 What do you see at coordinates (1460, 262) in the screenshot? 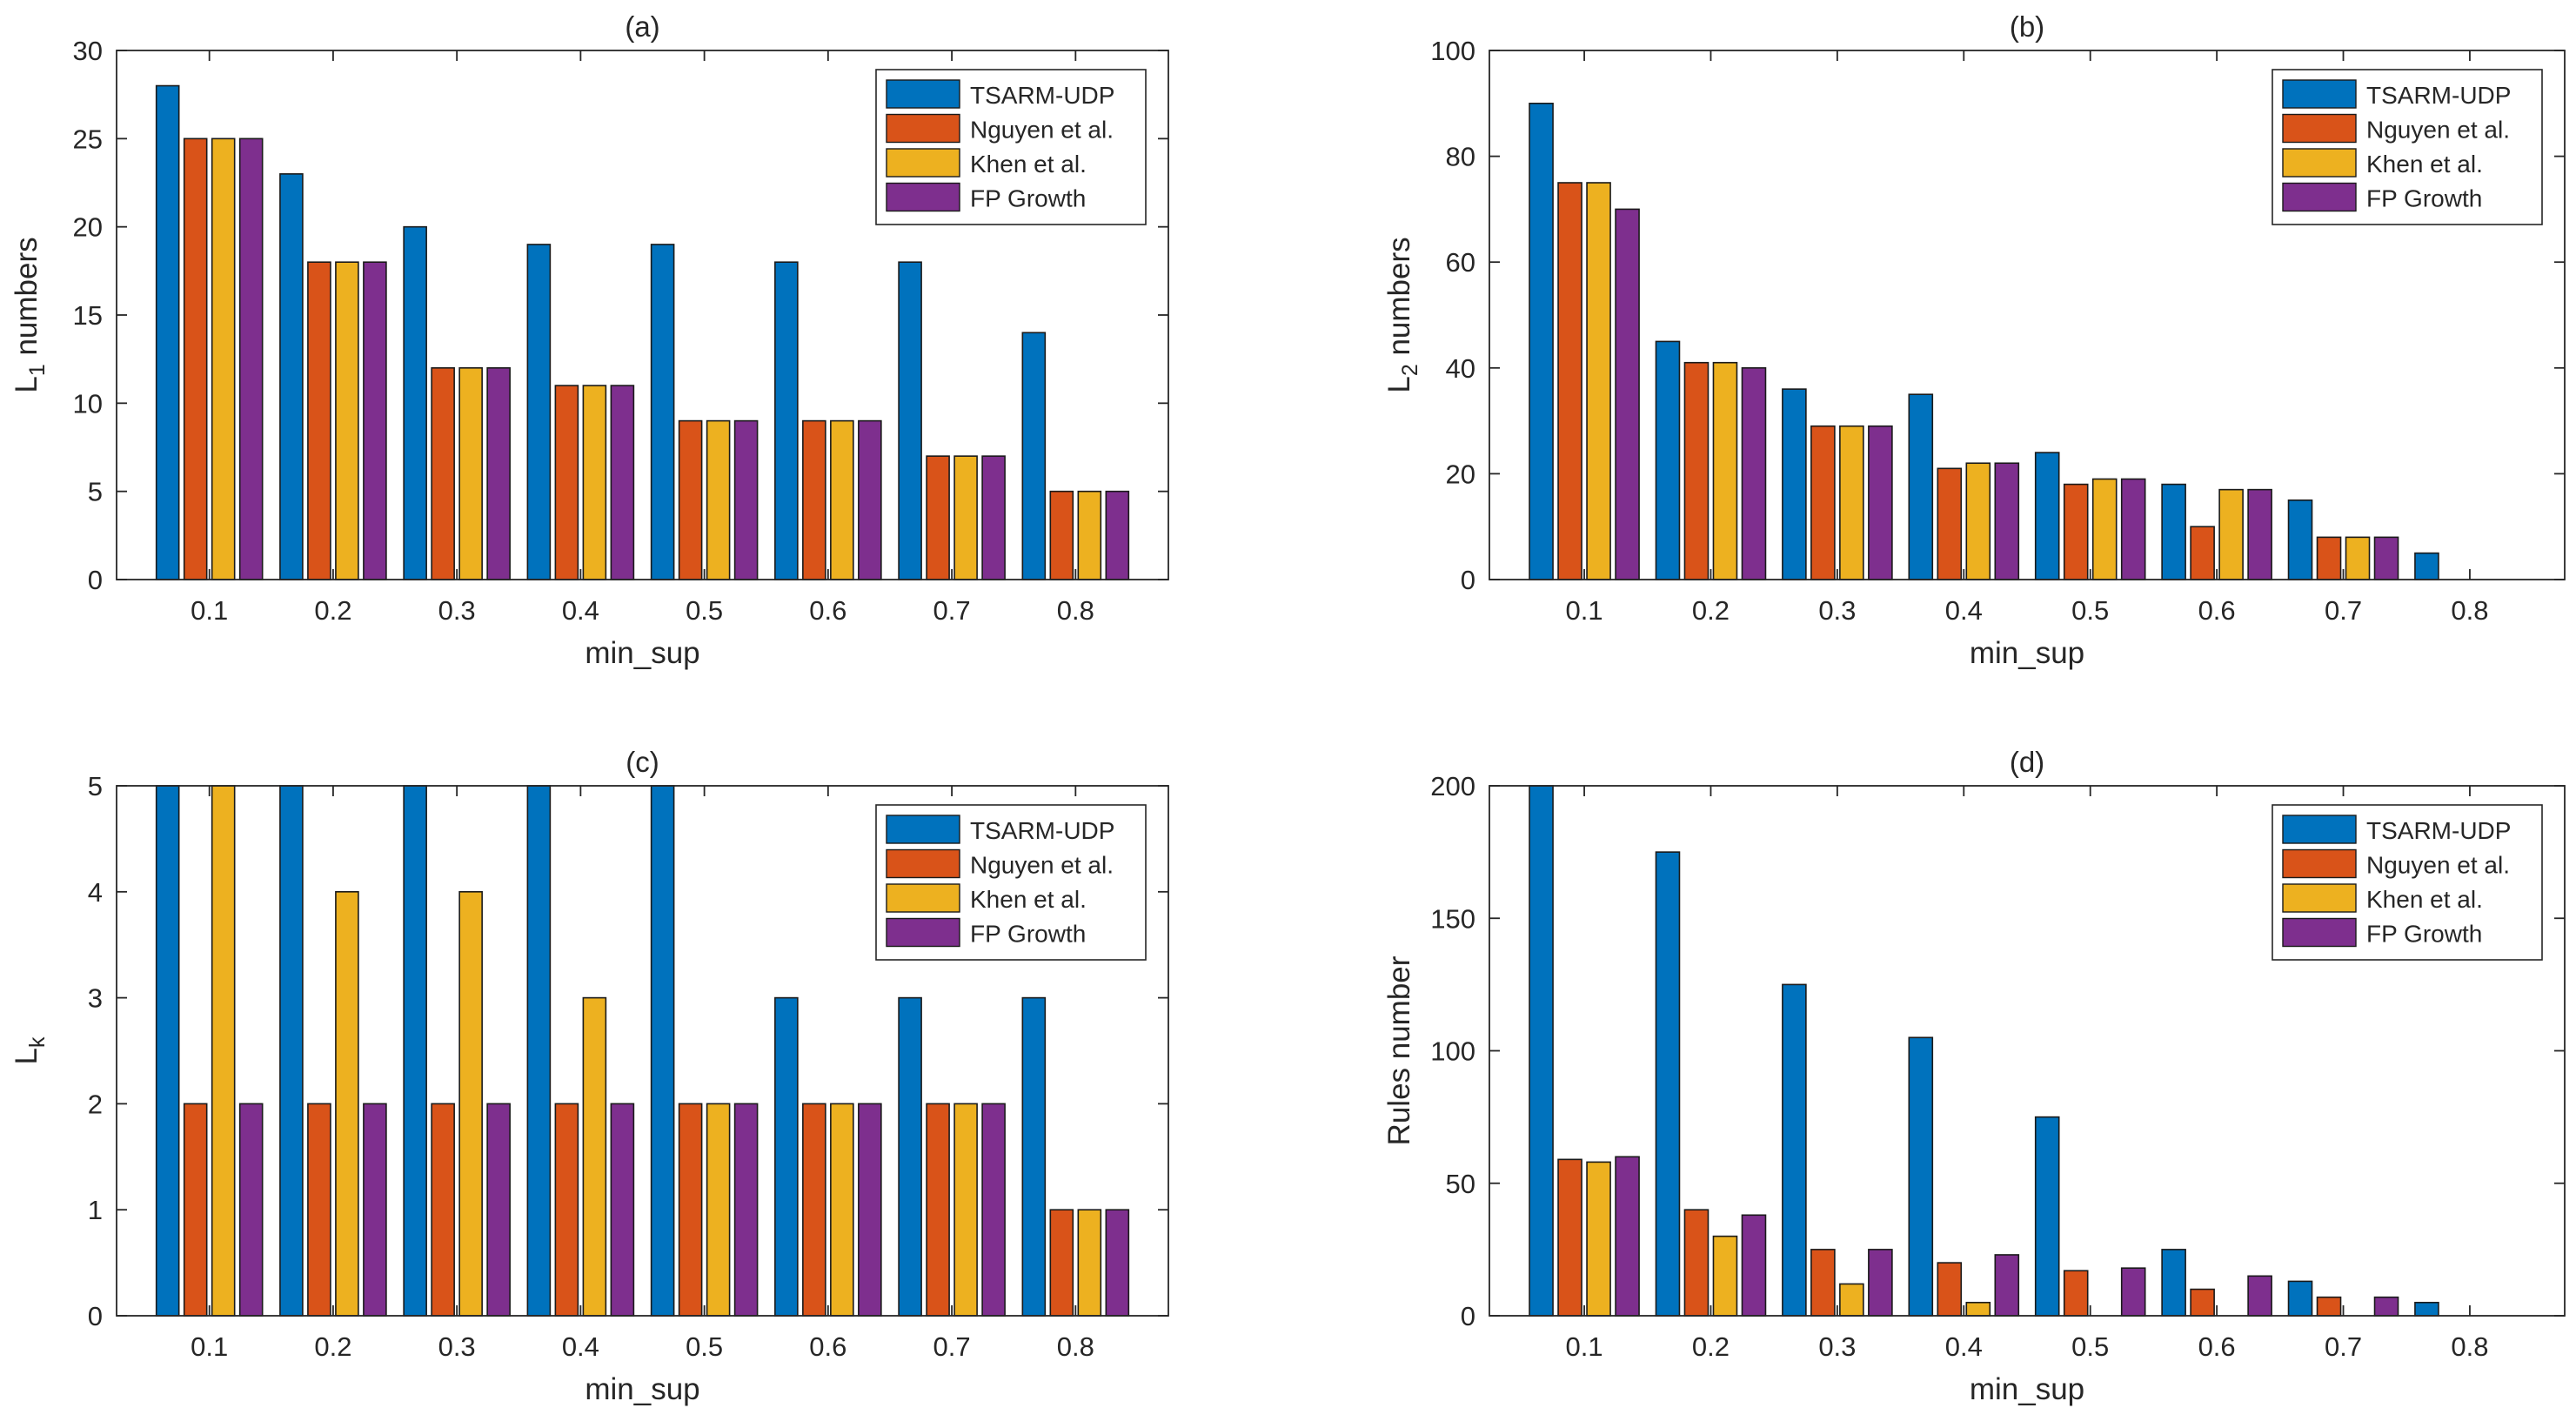
I see `y-tick-label: 60` at bounding box center [1460, 262].